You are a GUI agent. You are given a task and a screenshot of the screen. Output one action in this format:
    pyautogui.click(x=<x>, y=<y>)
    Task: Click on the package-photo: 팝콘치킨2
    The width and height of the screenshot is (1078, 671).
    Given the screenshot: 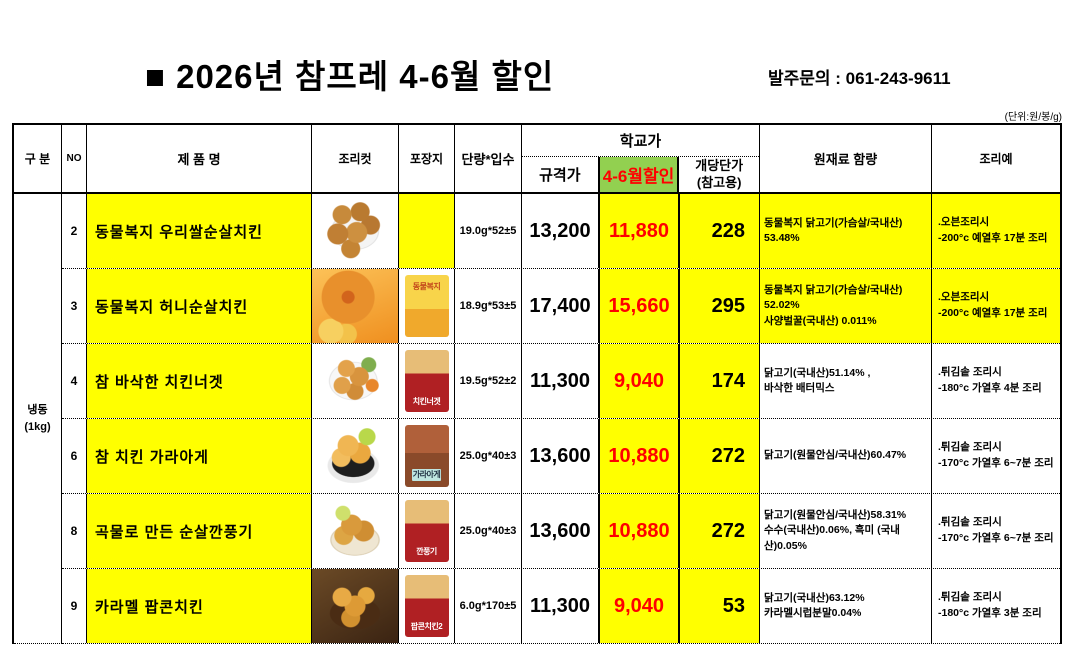 What is the action you would take?
    pyautogui.click(x=427, y=606)
    